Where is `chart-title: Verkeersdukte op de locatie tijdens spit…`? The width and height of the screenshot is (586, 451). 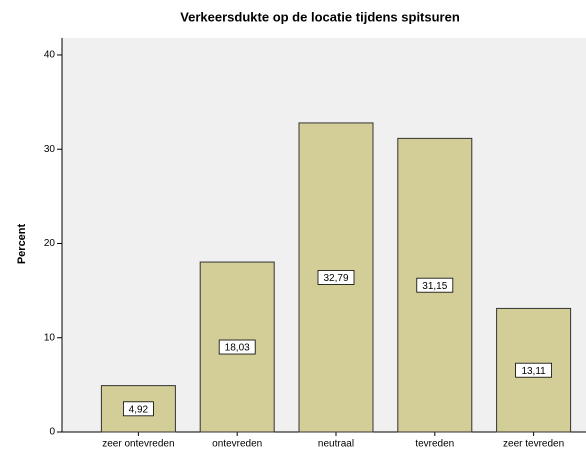
chart-title: Verkeersdukte op de locatie tijdens spit… is located at coordinates (320, 16).